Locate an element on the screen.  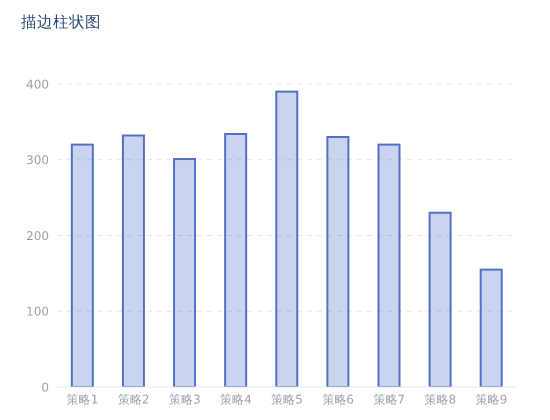
x-tick-label: 策略6 is located at coordinates (338, 399).